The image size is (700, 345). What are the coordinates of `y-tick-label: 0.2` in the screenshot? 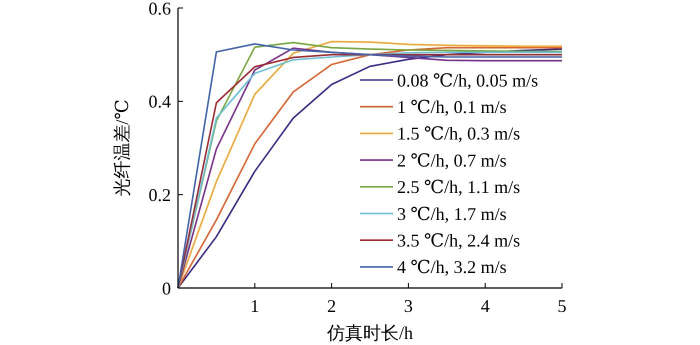 It's located at (159, 194).